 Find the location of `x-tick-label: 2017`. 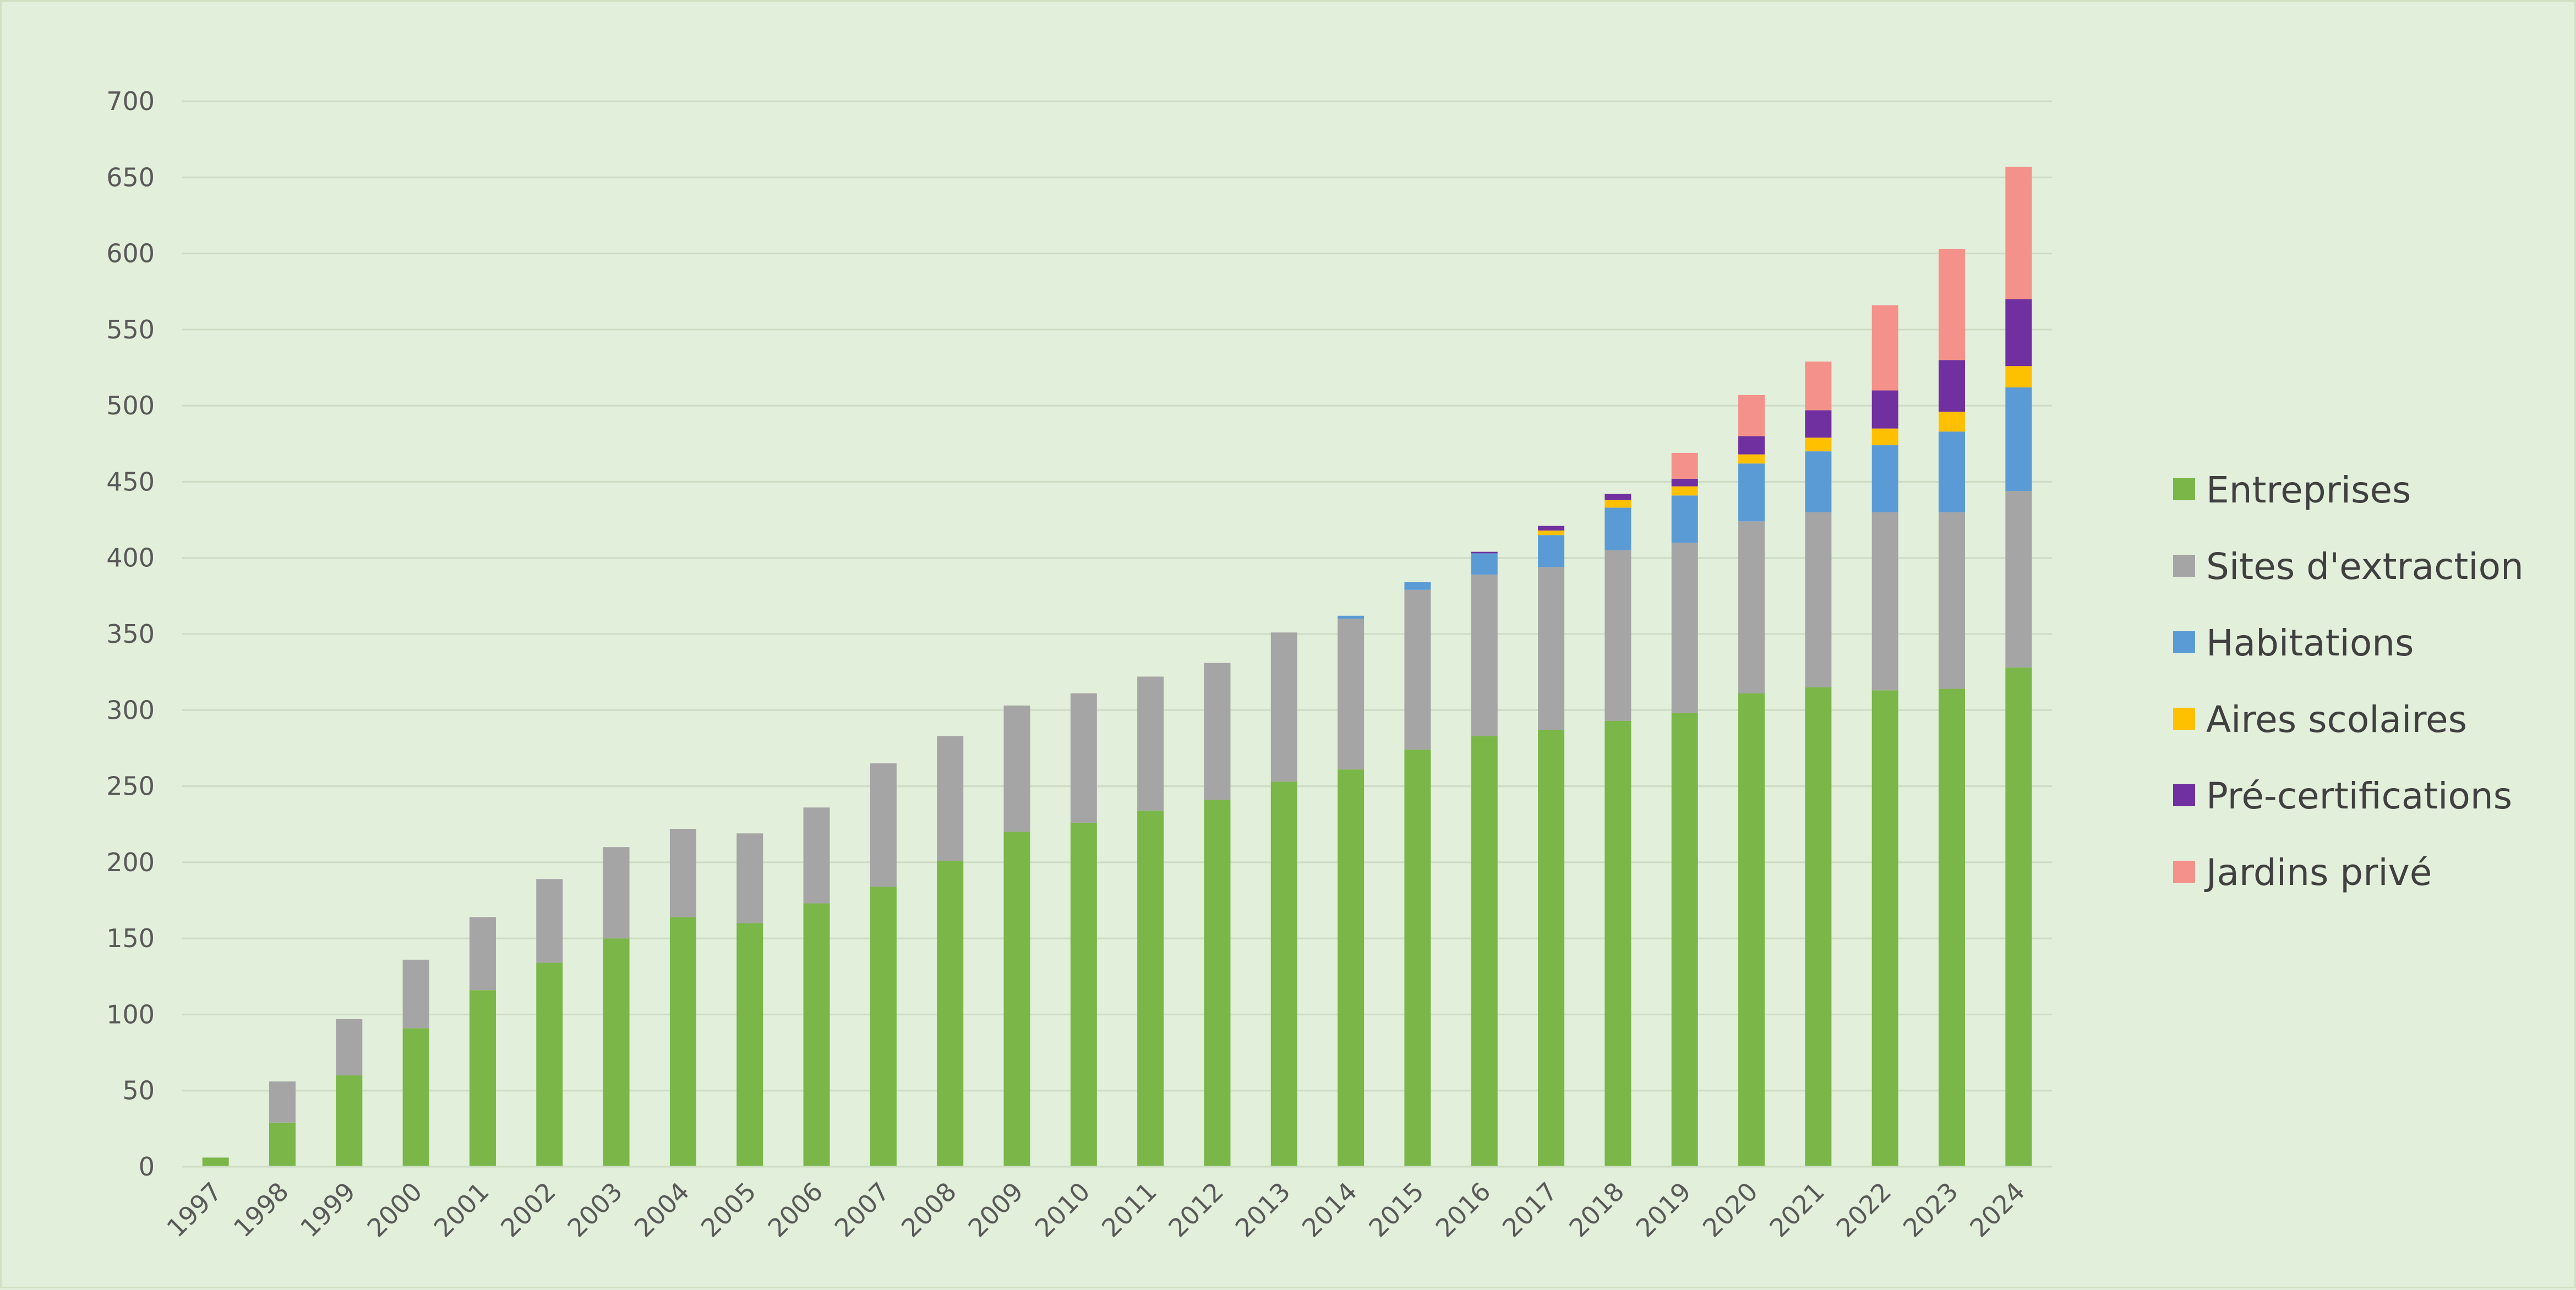

x-tick-label: 2017 is located at coordinates (1530, 1210).